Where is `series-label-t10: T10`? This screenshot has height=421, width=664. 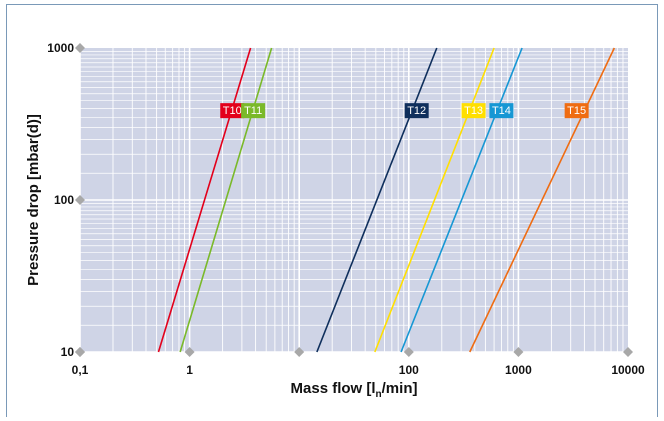 series-label-t10: T10 is located at coordinates (232, 111).